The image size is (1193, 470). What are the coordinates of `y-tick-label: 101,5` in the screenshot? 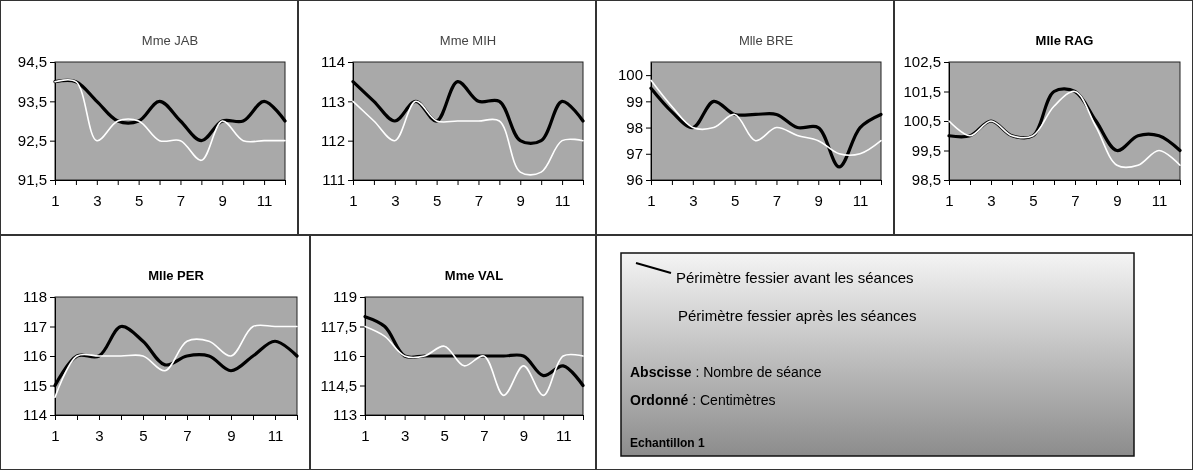 It's located at (922, 91).